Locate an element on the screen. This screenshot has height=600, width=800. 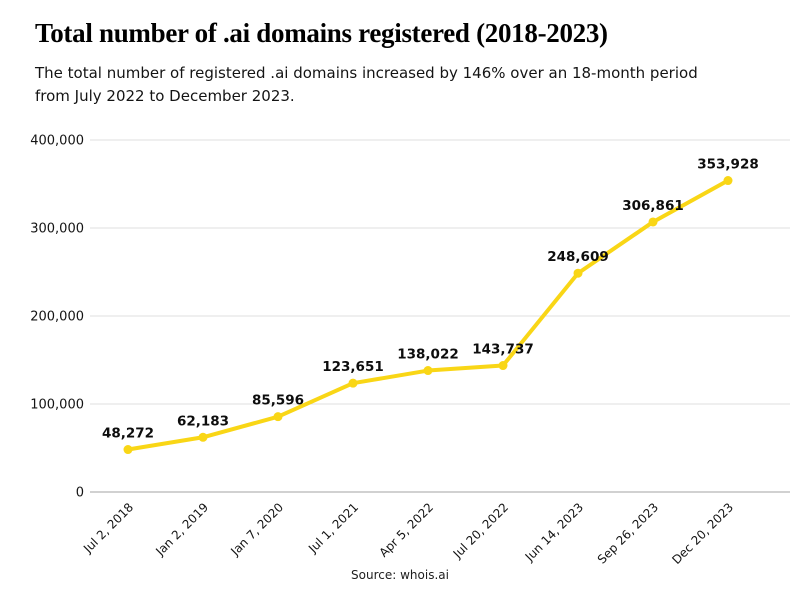
x-tick-label: Apr 5, 2022 is located at coordinates (406, 530).